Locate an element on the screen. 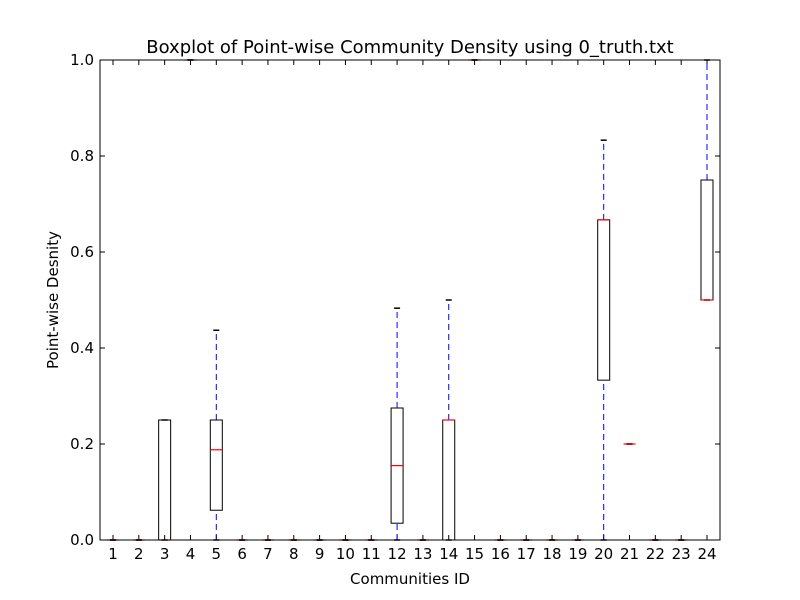  x-tick-label: 14 is located at coordinates (448, 554).